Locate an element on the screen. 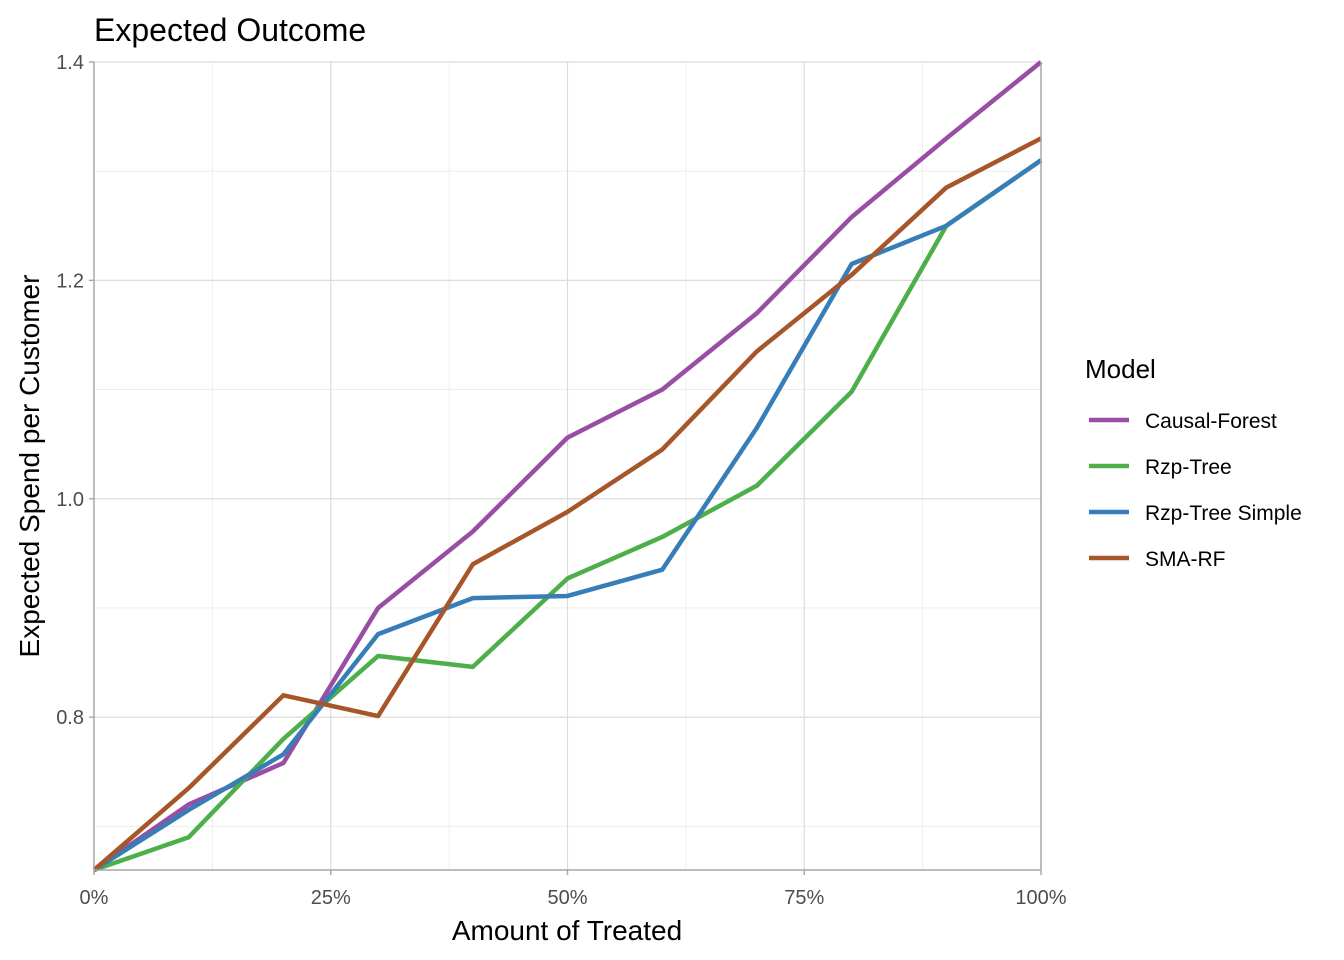 This screenshot has width=1344, height=960. legend-label-rzp-tree: Rzp-Tree is located at coordinates (1188, 467).